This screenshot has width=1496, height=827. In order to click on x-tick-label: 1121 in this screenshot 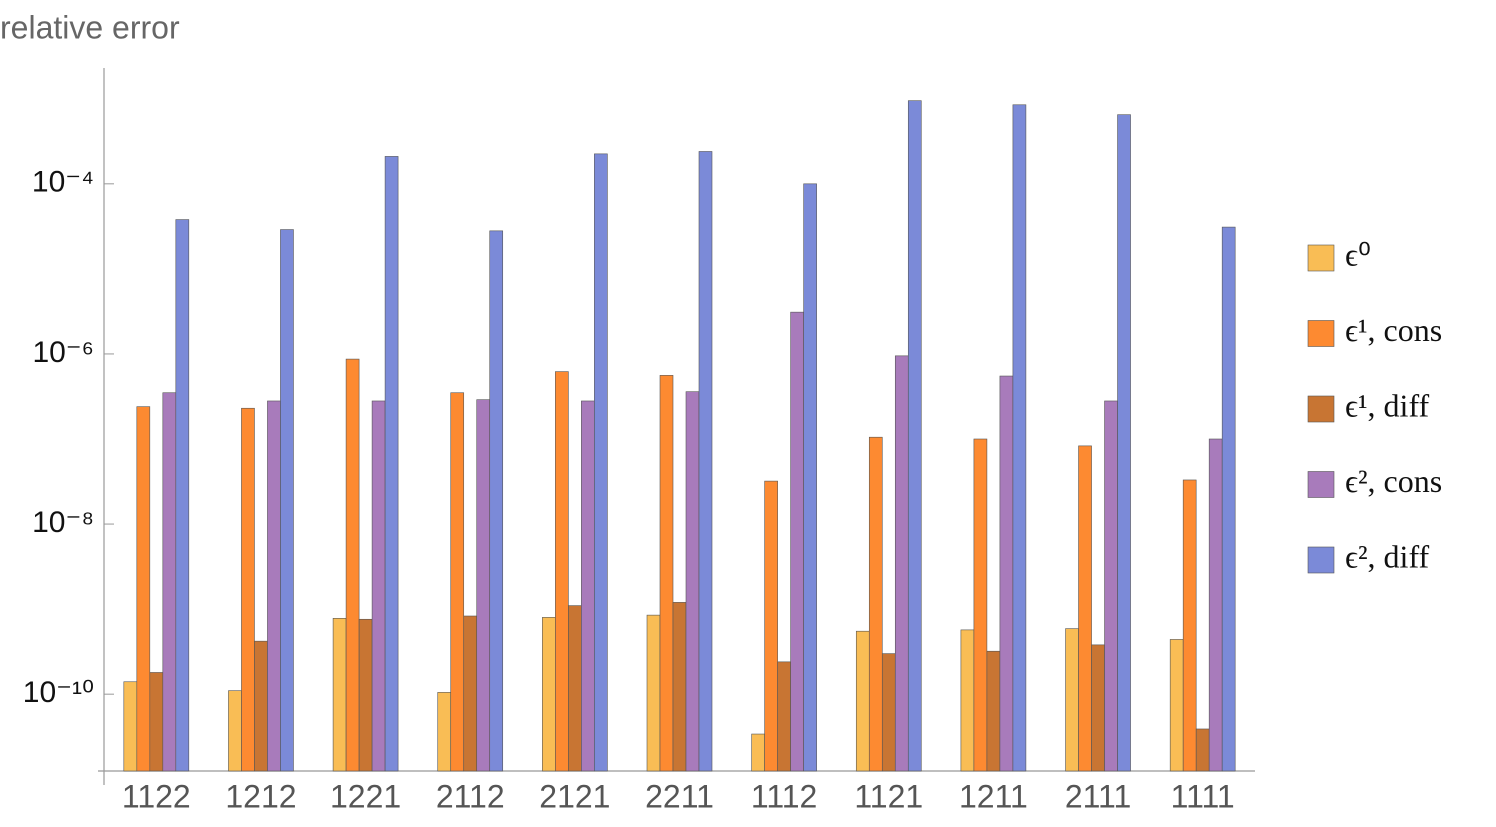, I will do `click(888, 796)`.